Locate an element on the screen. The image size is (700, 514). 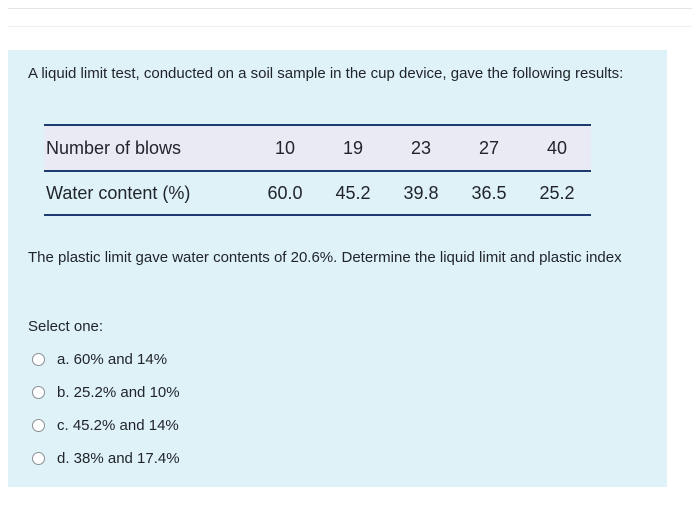
answer-label: a. 60% and 14% is located at coordinates (112, 359).